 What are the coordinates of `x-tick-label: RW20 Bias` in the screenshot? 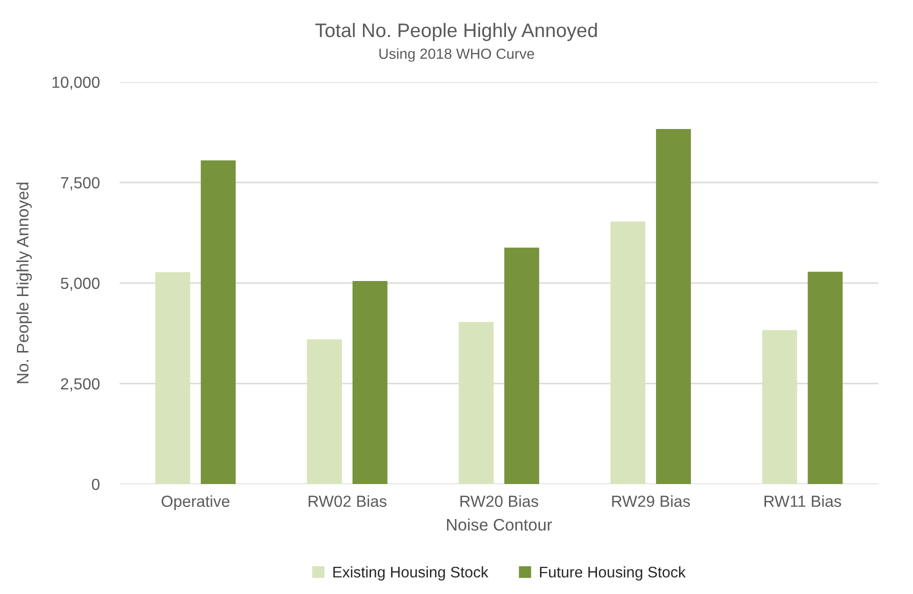 It's located at (499, 501).